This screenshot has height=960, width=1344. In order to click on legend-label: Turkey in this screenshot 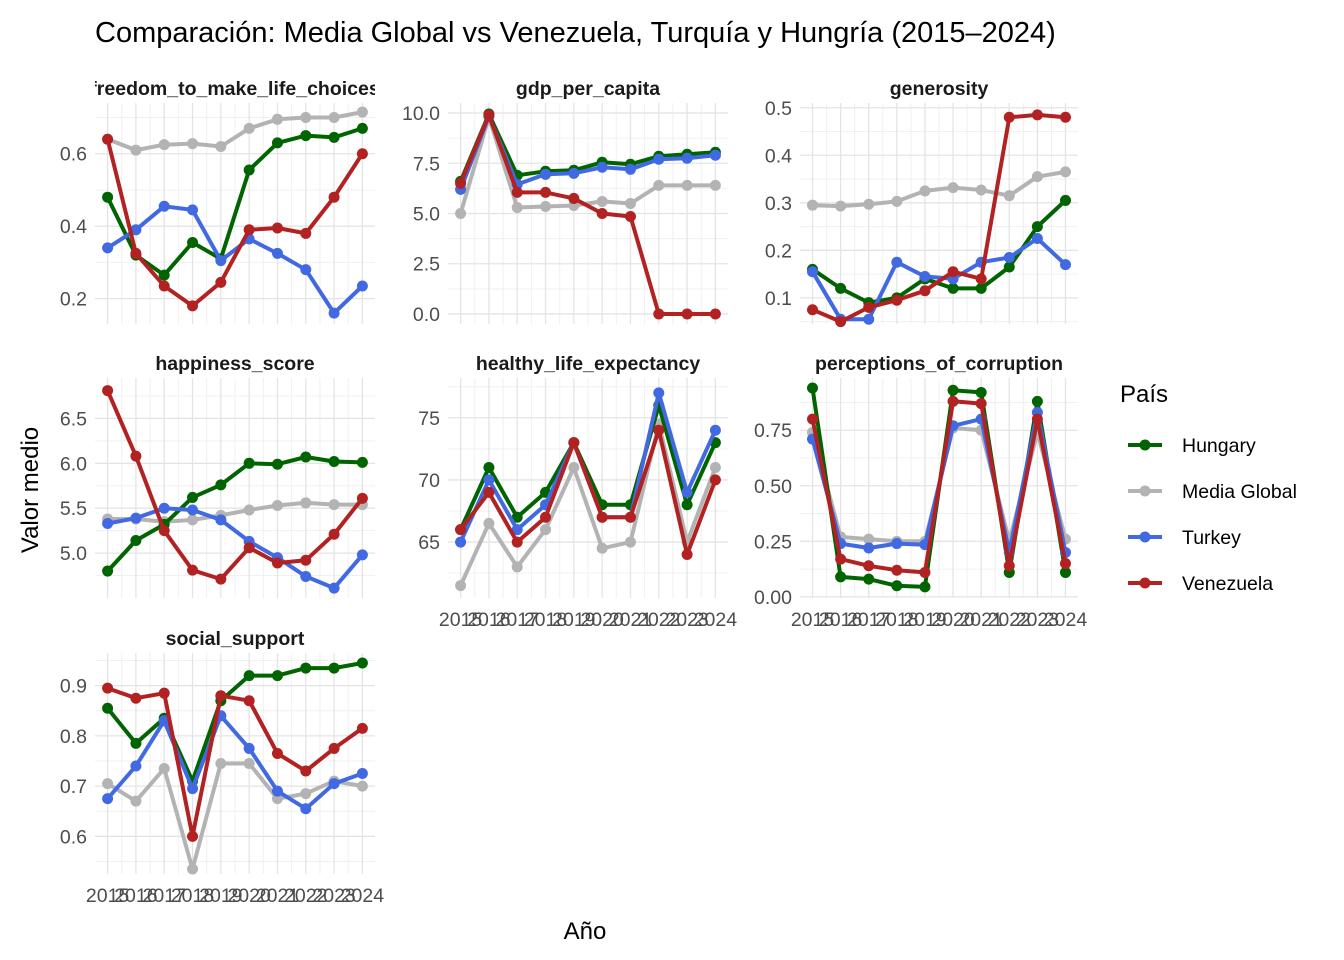, I will do `click(1211, 538)`.